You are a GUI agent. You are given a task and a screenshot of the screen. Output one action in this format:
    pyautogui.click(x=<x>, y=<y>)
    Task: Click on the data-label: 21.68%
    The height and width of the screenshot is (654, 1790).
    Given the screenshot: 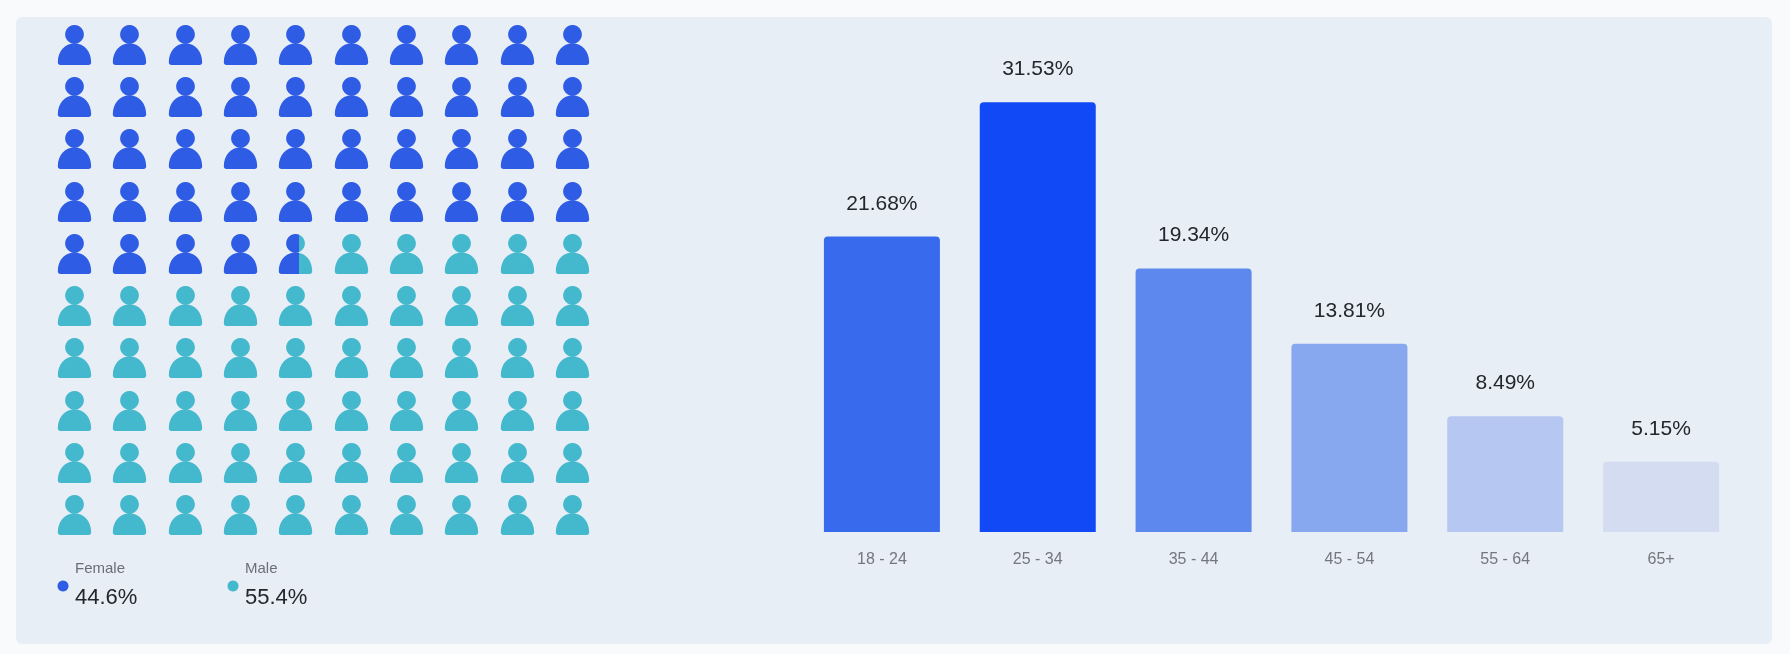 What is the action you would take?
    pyautogui.click(x=882, y=202)
    